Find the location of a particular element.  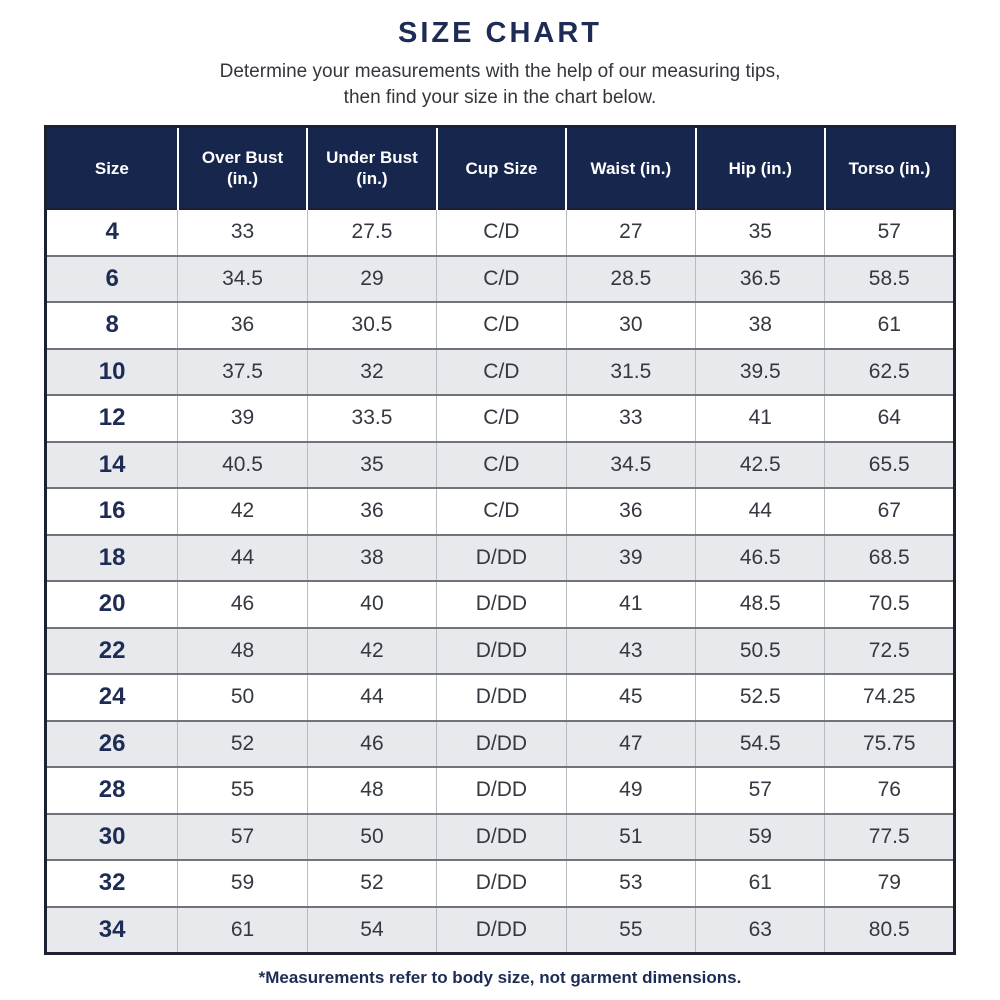

size-cell: 18 is located at coordinates (111, 557).